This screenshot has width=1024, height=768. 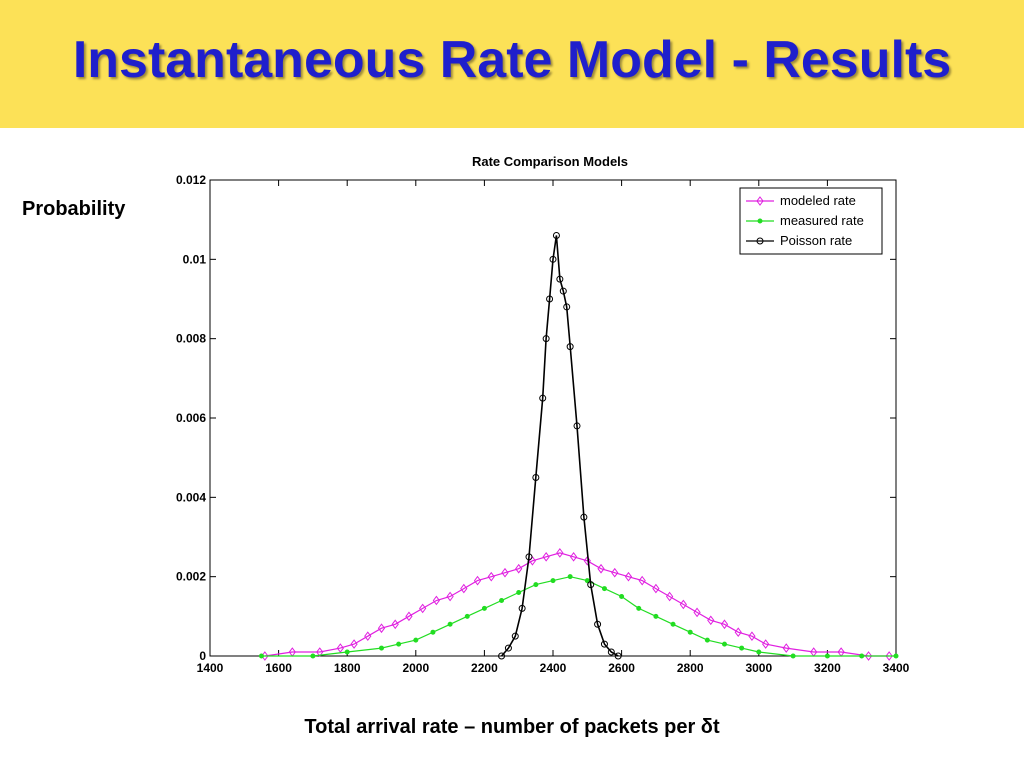 I want to click on x-tick-label: 2400, so click(x=553, y=668).